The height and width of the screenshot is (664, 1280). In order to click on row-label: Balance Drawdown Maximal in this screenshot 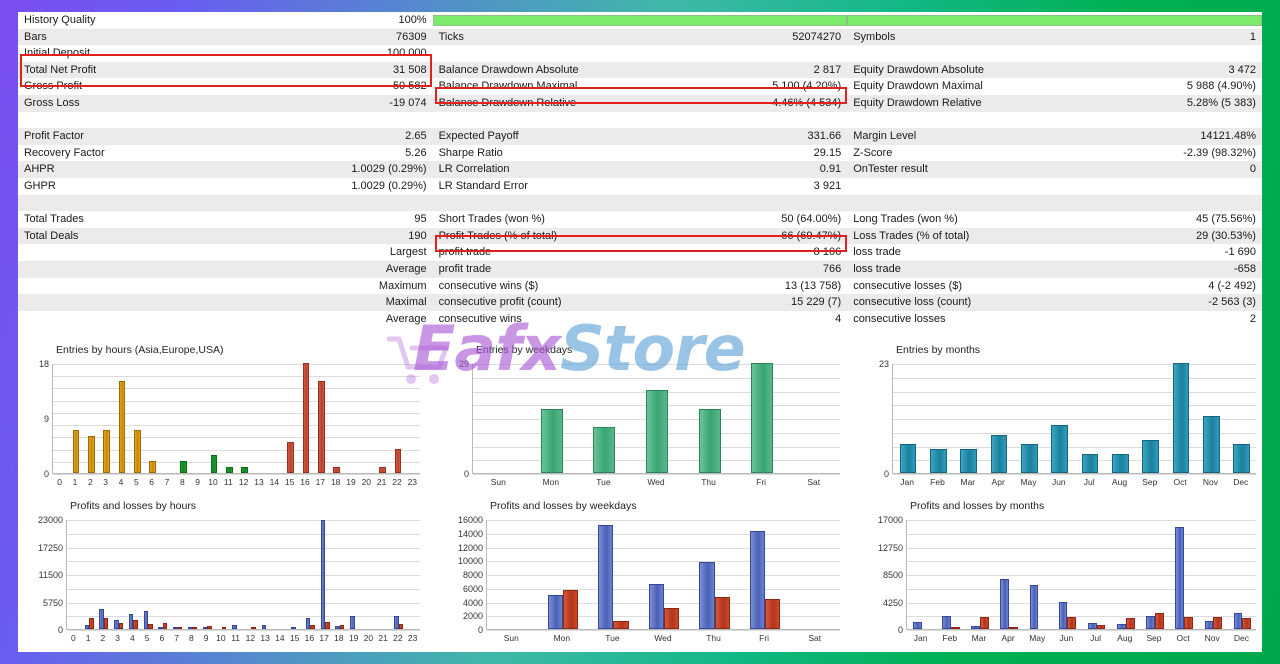, I will do `click(508, 86)`.